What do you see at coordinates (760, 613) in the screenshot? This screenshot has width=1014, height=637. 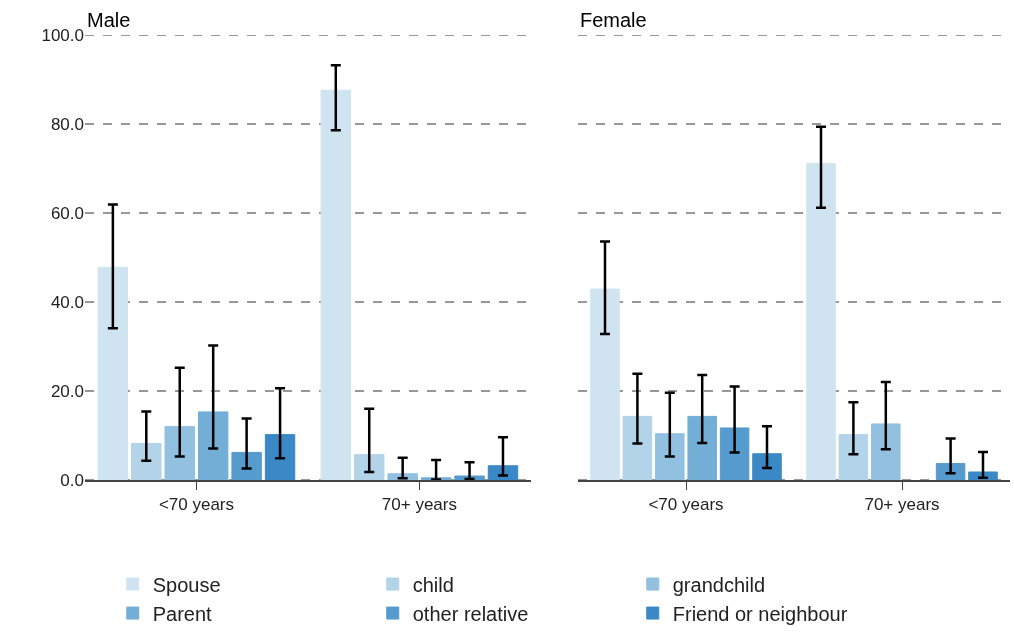 I see `legend-label: Friend or neighbour` at bounding box center [760, 613].